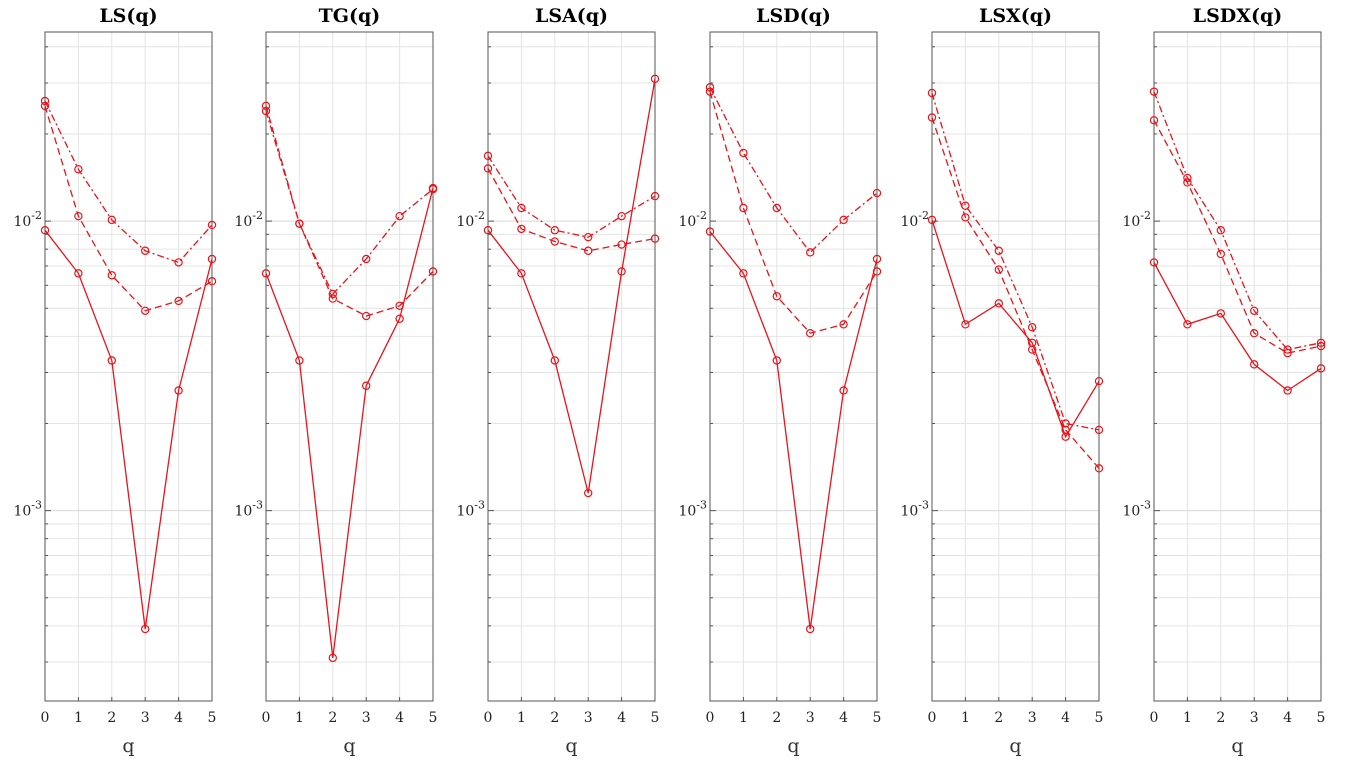  I want to click on panel-title: LSX(q), so click(1015, 16).